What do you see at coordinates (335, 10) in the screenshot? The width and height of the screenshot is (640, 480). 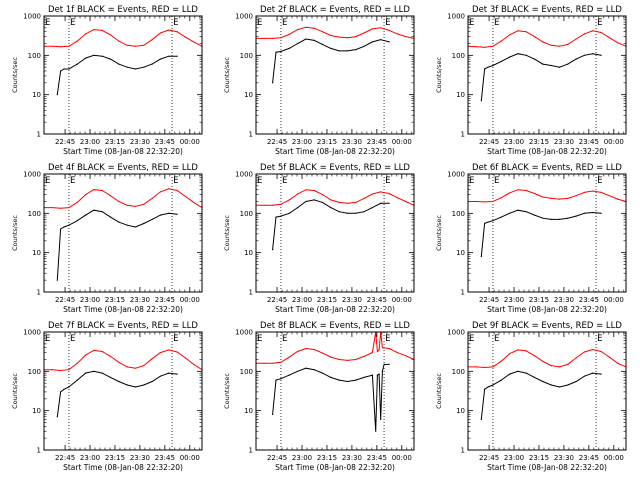 I see `panel-title: Det 2f BLACK = Events, RED = LLD` at bounding box center [335, 10].